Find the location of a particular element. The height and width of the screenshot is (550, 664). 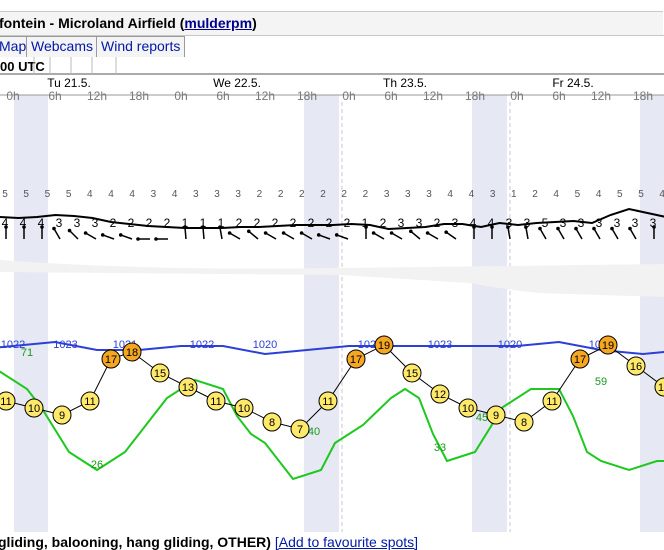

wind-ridge-line is located at coordinates (332, 219).